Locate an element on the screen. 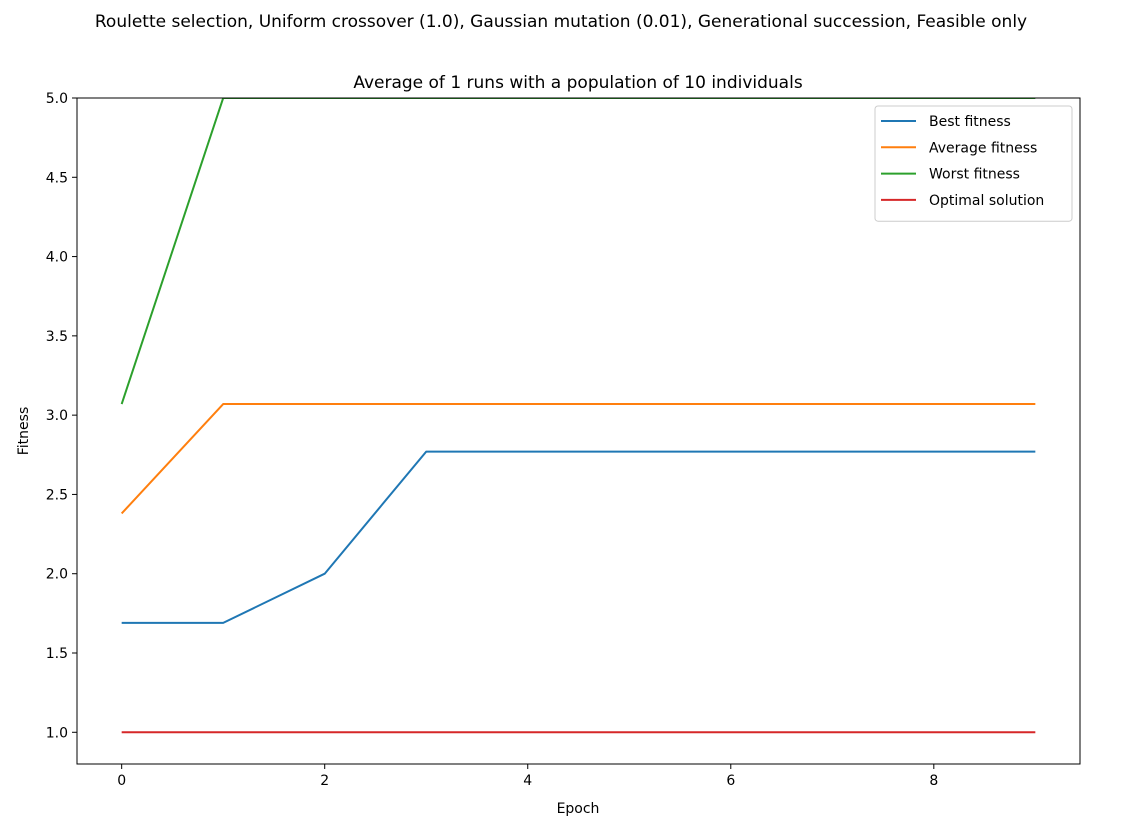  x-axis-label: Epoch is located at coordinates (578, 809).